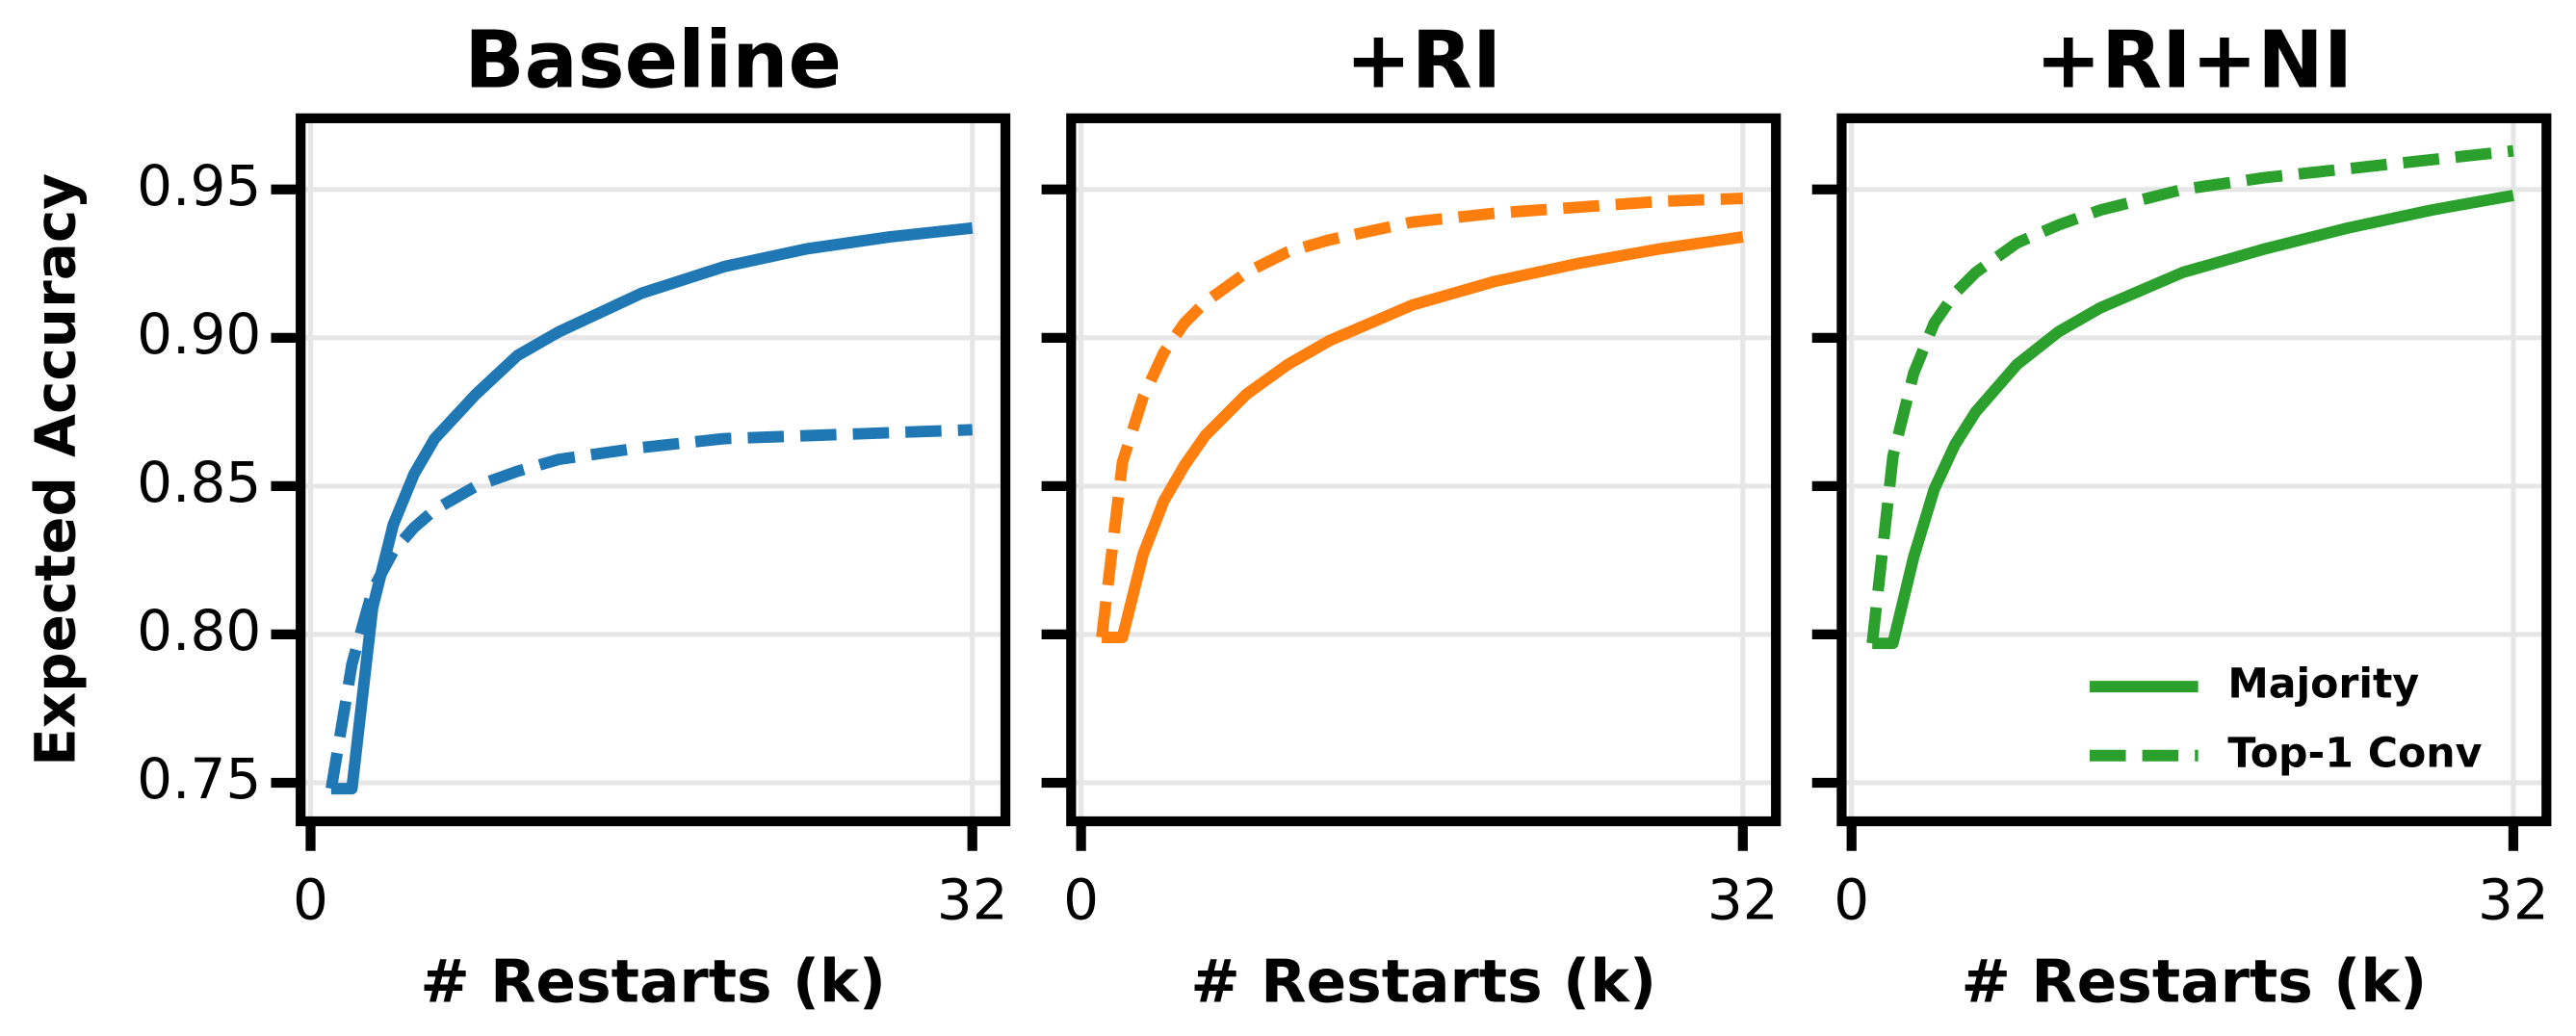  Describe the element at coordinates (2354, 753) in the screenshot. I see `legend-label: Top-1 Conv` at that location.